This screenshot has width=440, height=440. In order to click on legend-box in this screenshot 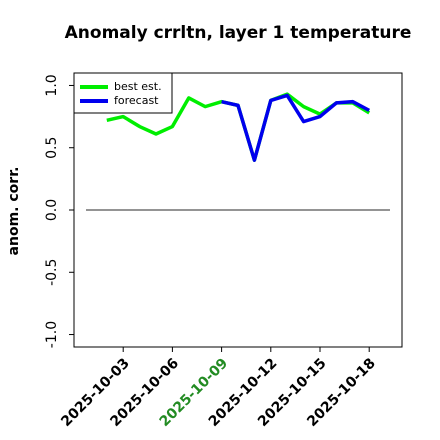, I will do `click(123, 93)`.